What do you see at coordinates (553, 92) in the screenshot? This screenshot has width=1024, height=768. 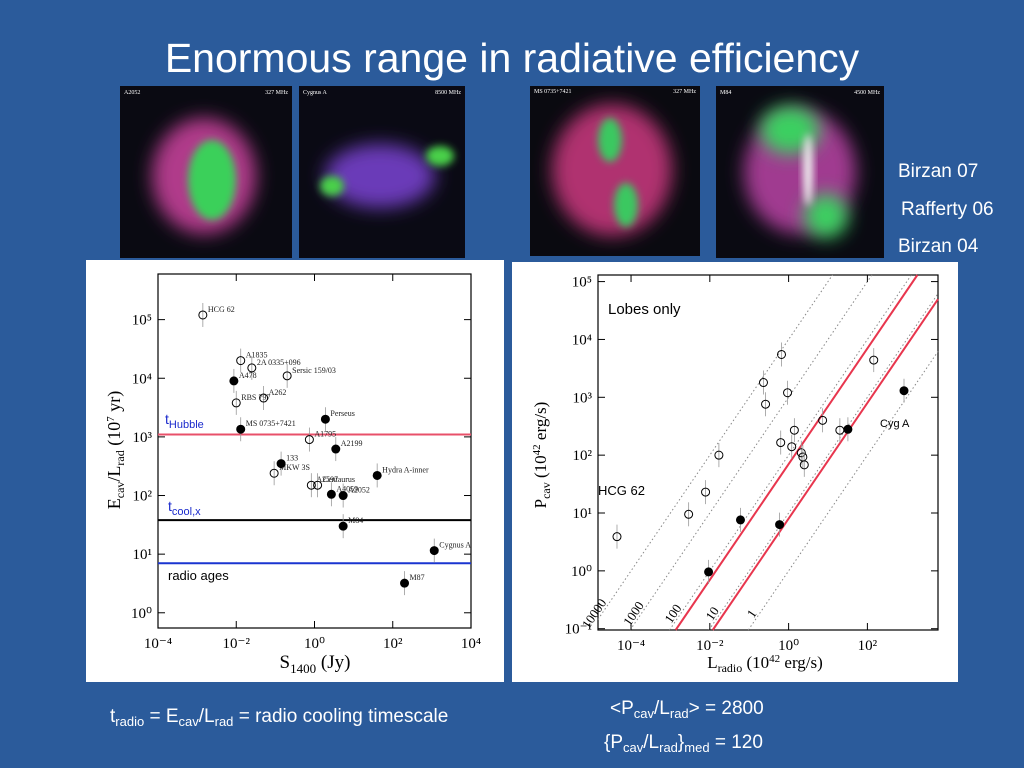 I see `image-label: MS 0735+7421` at bounding box center [553, 92].